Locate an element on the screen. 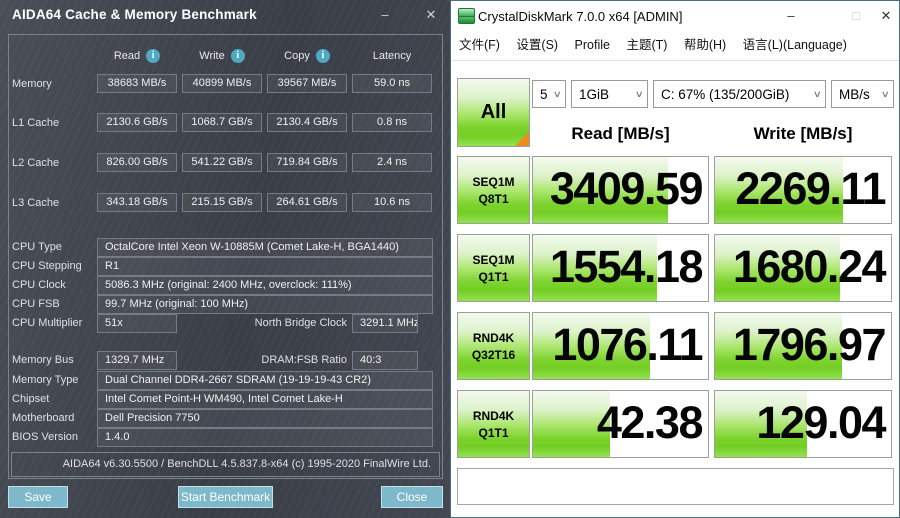 The width and height of the screenshot is (900, 518). latency-column-header: Latency is located at coordinates (392, 56).